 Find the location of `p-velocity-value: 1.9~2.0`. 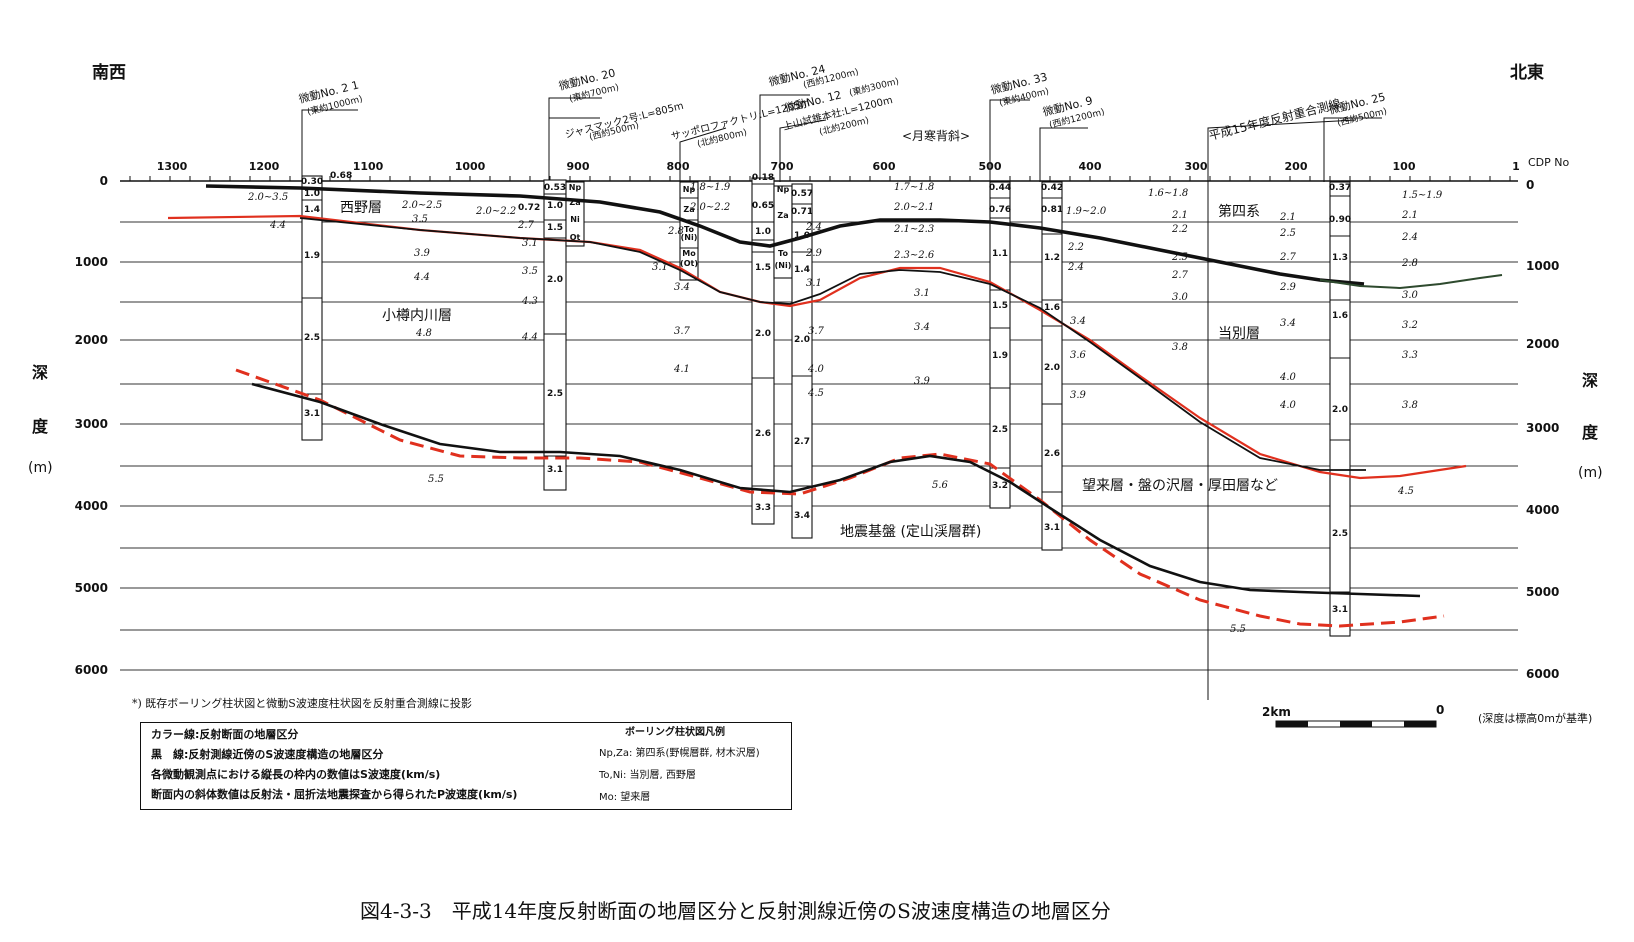

p-velocity-value: 1.9~2.0 is located at coordinates (1086, 211).